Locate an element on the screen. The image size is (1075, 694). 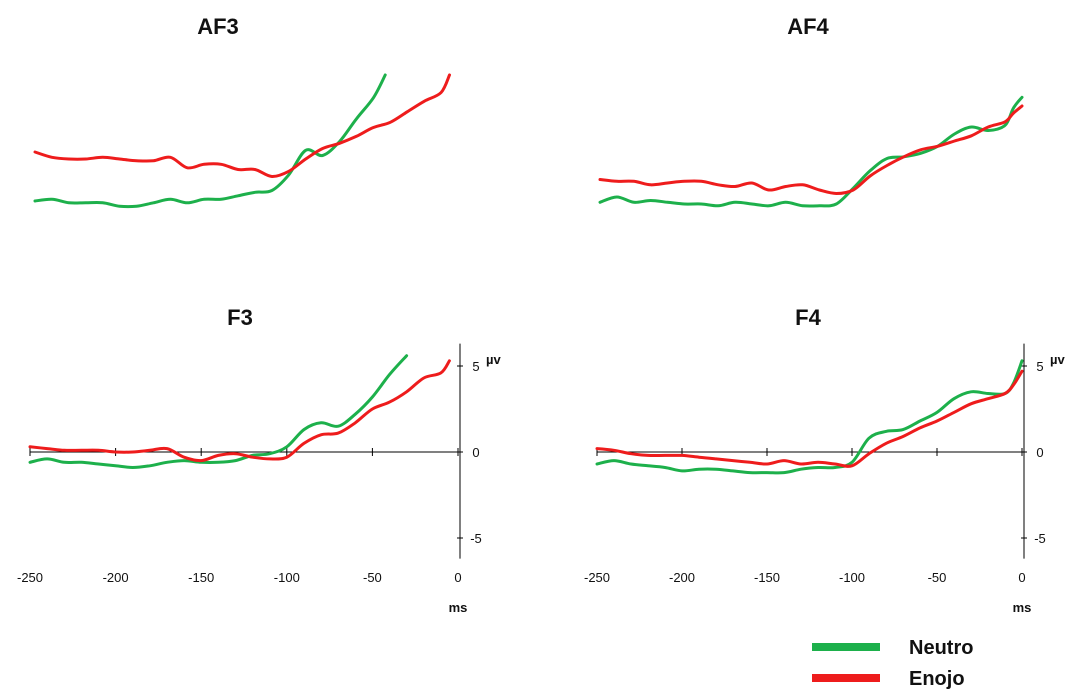
legend-label-enojo: Enojo is located at coordinates (937, 679).